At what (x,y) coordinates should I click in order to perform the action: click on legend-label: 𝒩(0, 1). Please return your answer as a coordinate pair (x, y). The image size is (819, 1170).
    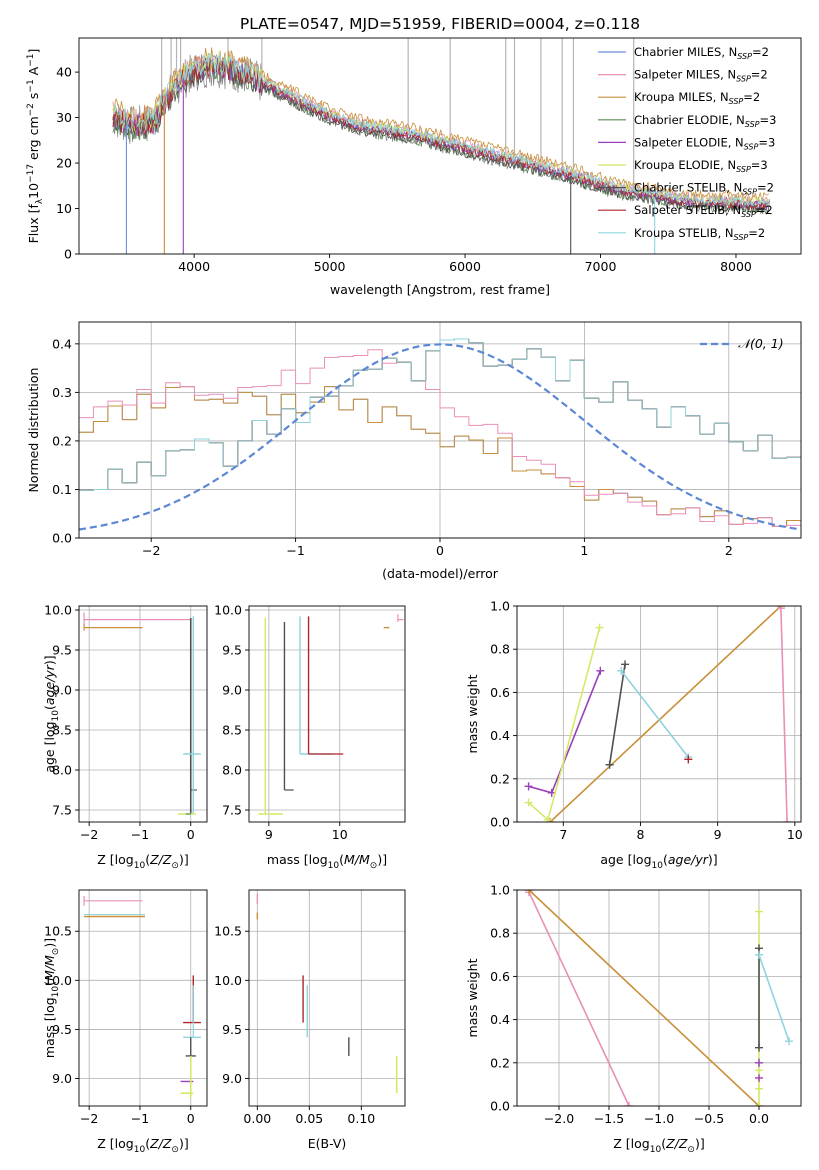
    Looking at the image, I should click on (761, 343).